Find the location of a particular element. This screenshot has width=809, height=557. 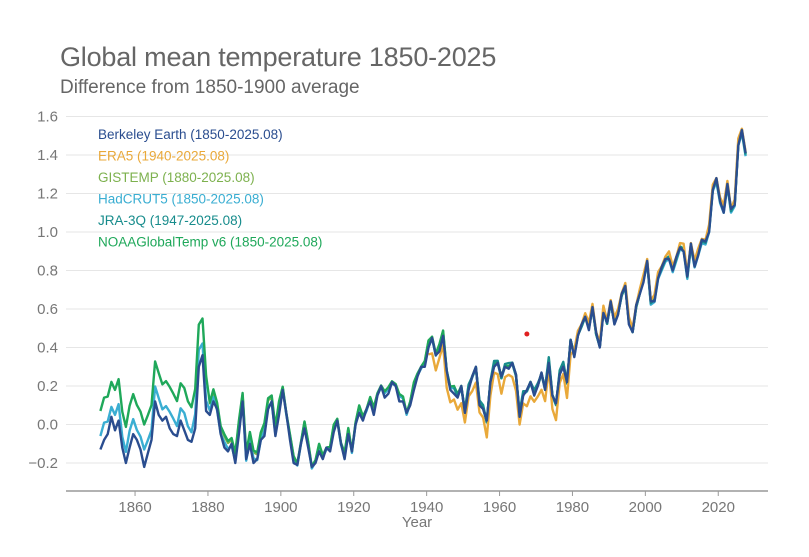

y-tick-label: 0.0 is located at coordinates (47, 425).